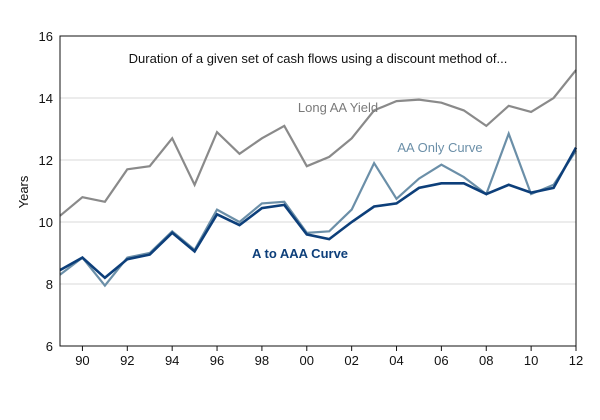  Describe the element at coordinates (217, 360) in the screenshot. I see `x-tick-label-96: 96` at that location.